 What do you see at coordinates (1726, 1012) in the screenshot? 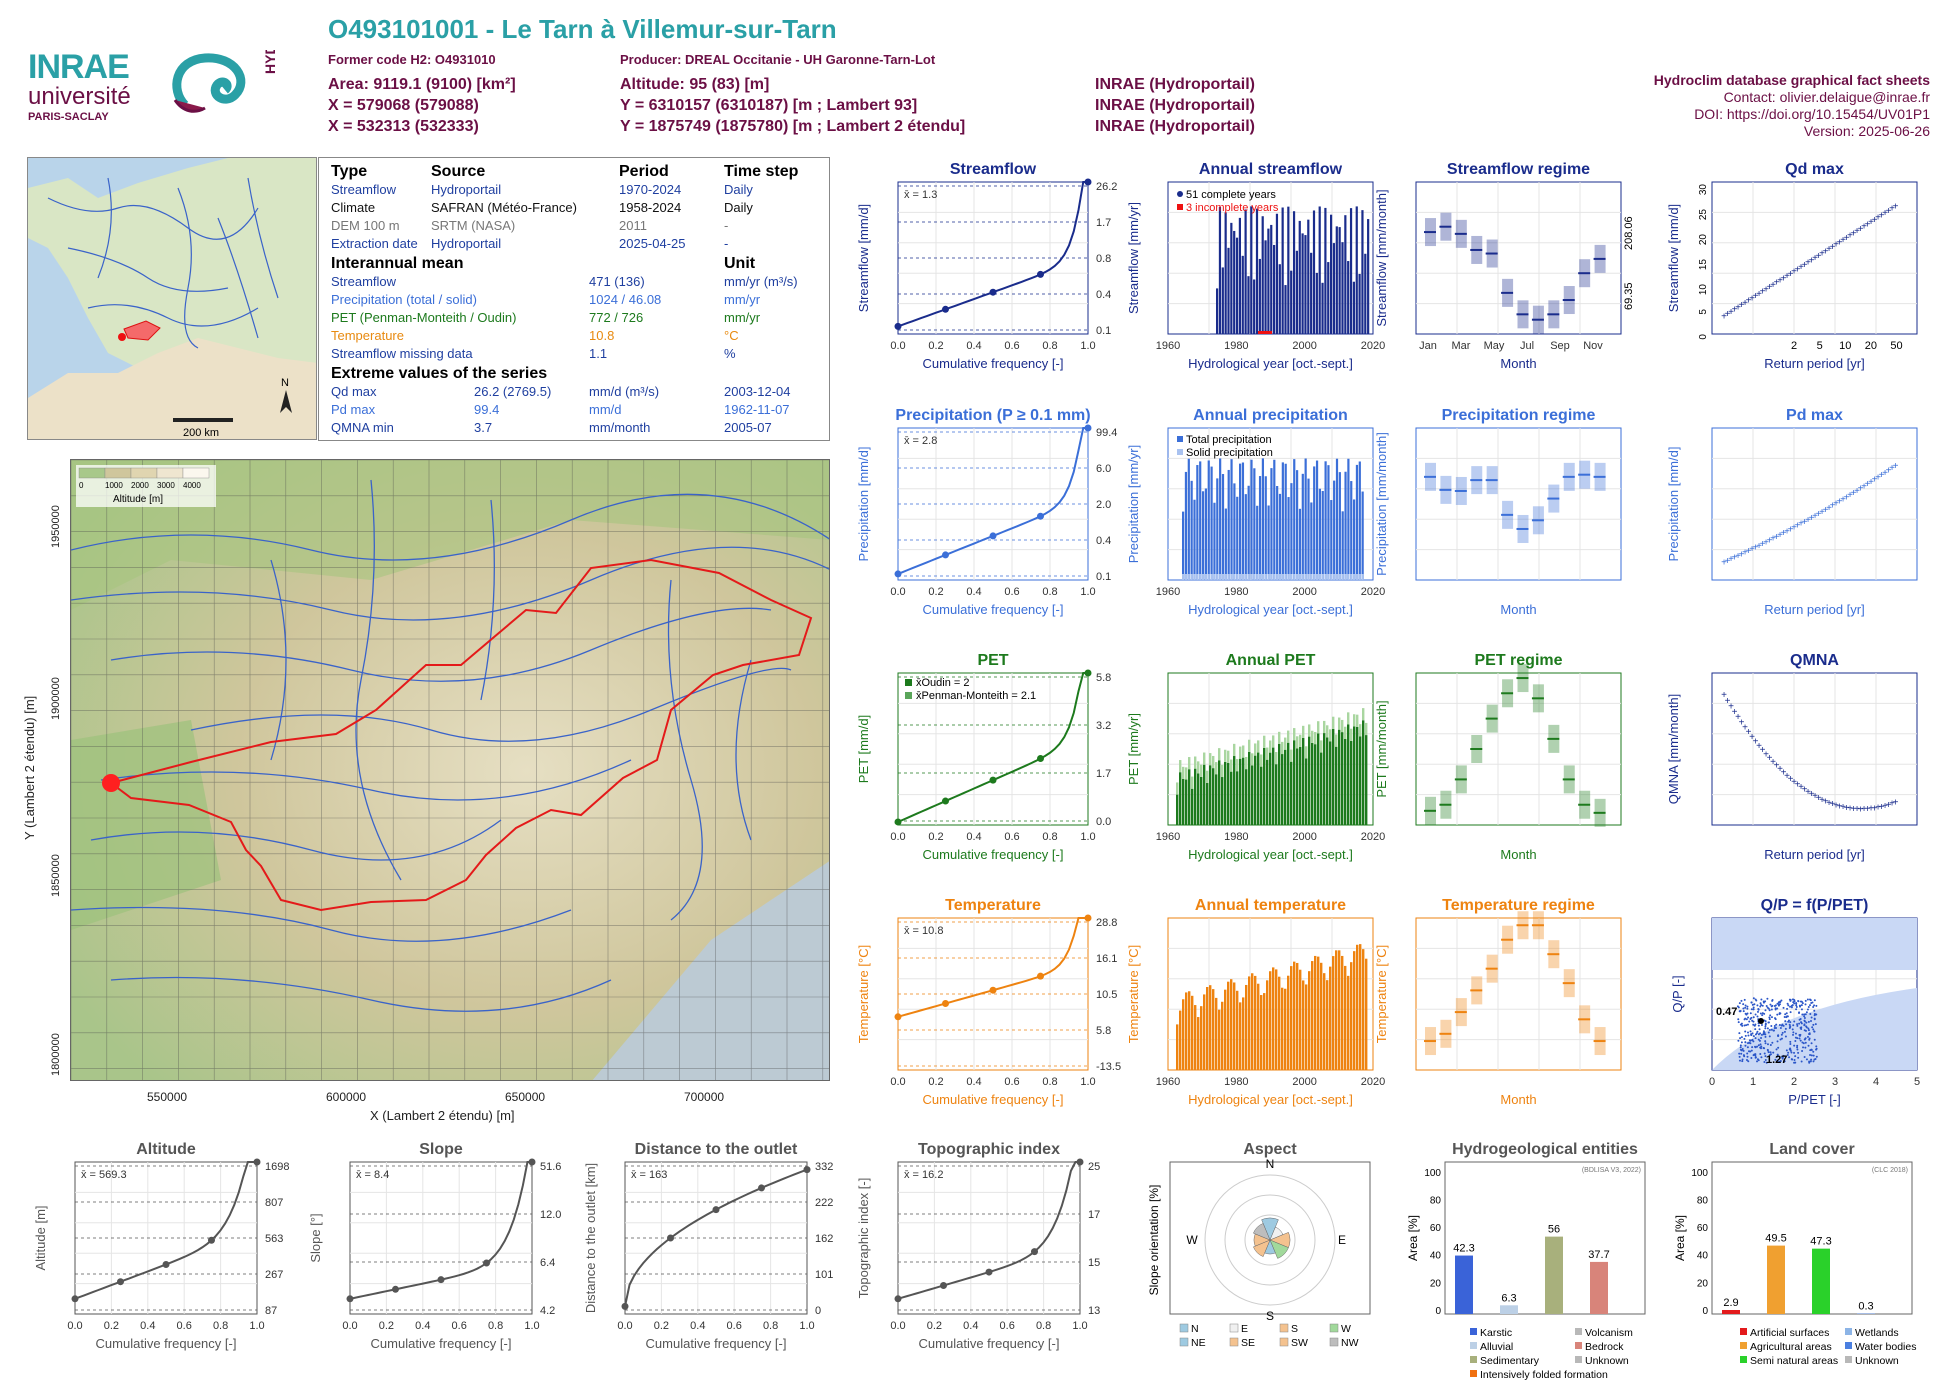
I see `annot: 0.47` at bounding box center [1726, 1012].